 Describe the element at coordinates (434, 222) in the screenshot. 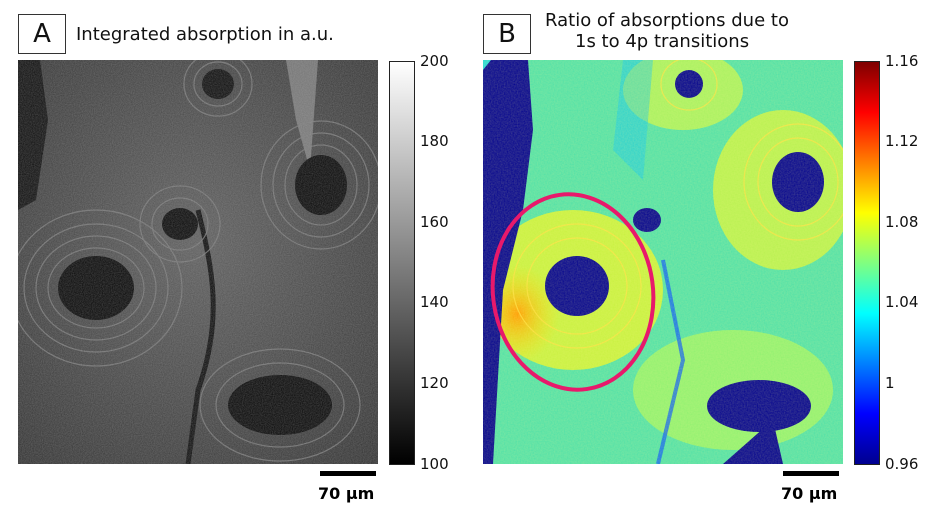

I see `colorbar-a-tick-160: 160` at that location.